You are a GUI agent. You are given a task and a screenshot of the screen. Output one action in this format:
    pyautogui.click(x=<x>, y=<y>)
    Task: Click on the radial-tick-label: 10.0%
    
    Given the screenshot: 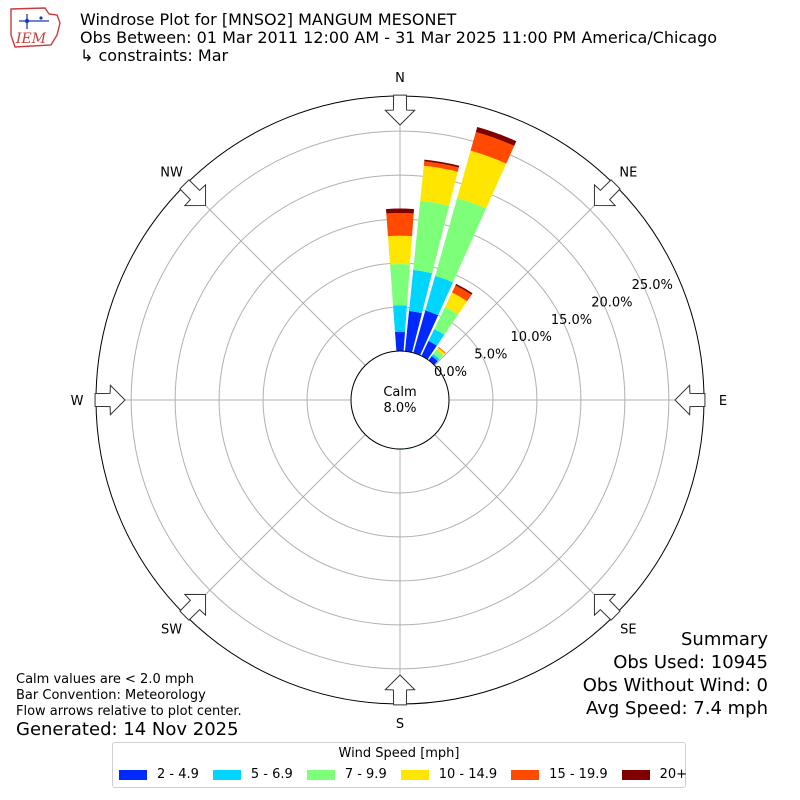 What is the action you would take?
    pyautogui.click(x=531, y=337)
    